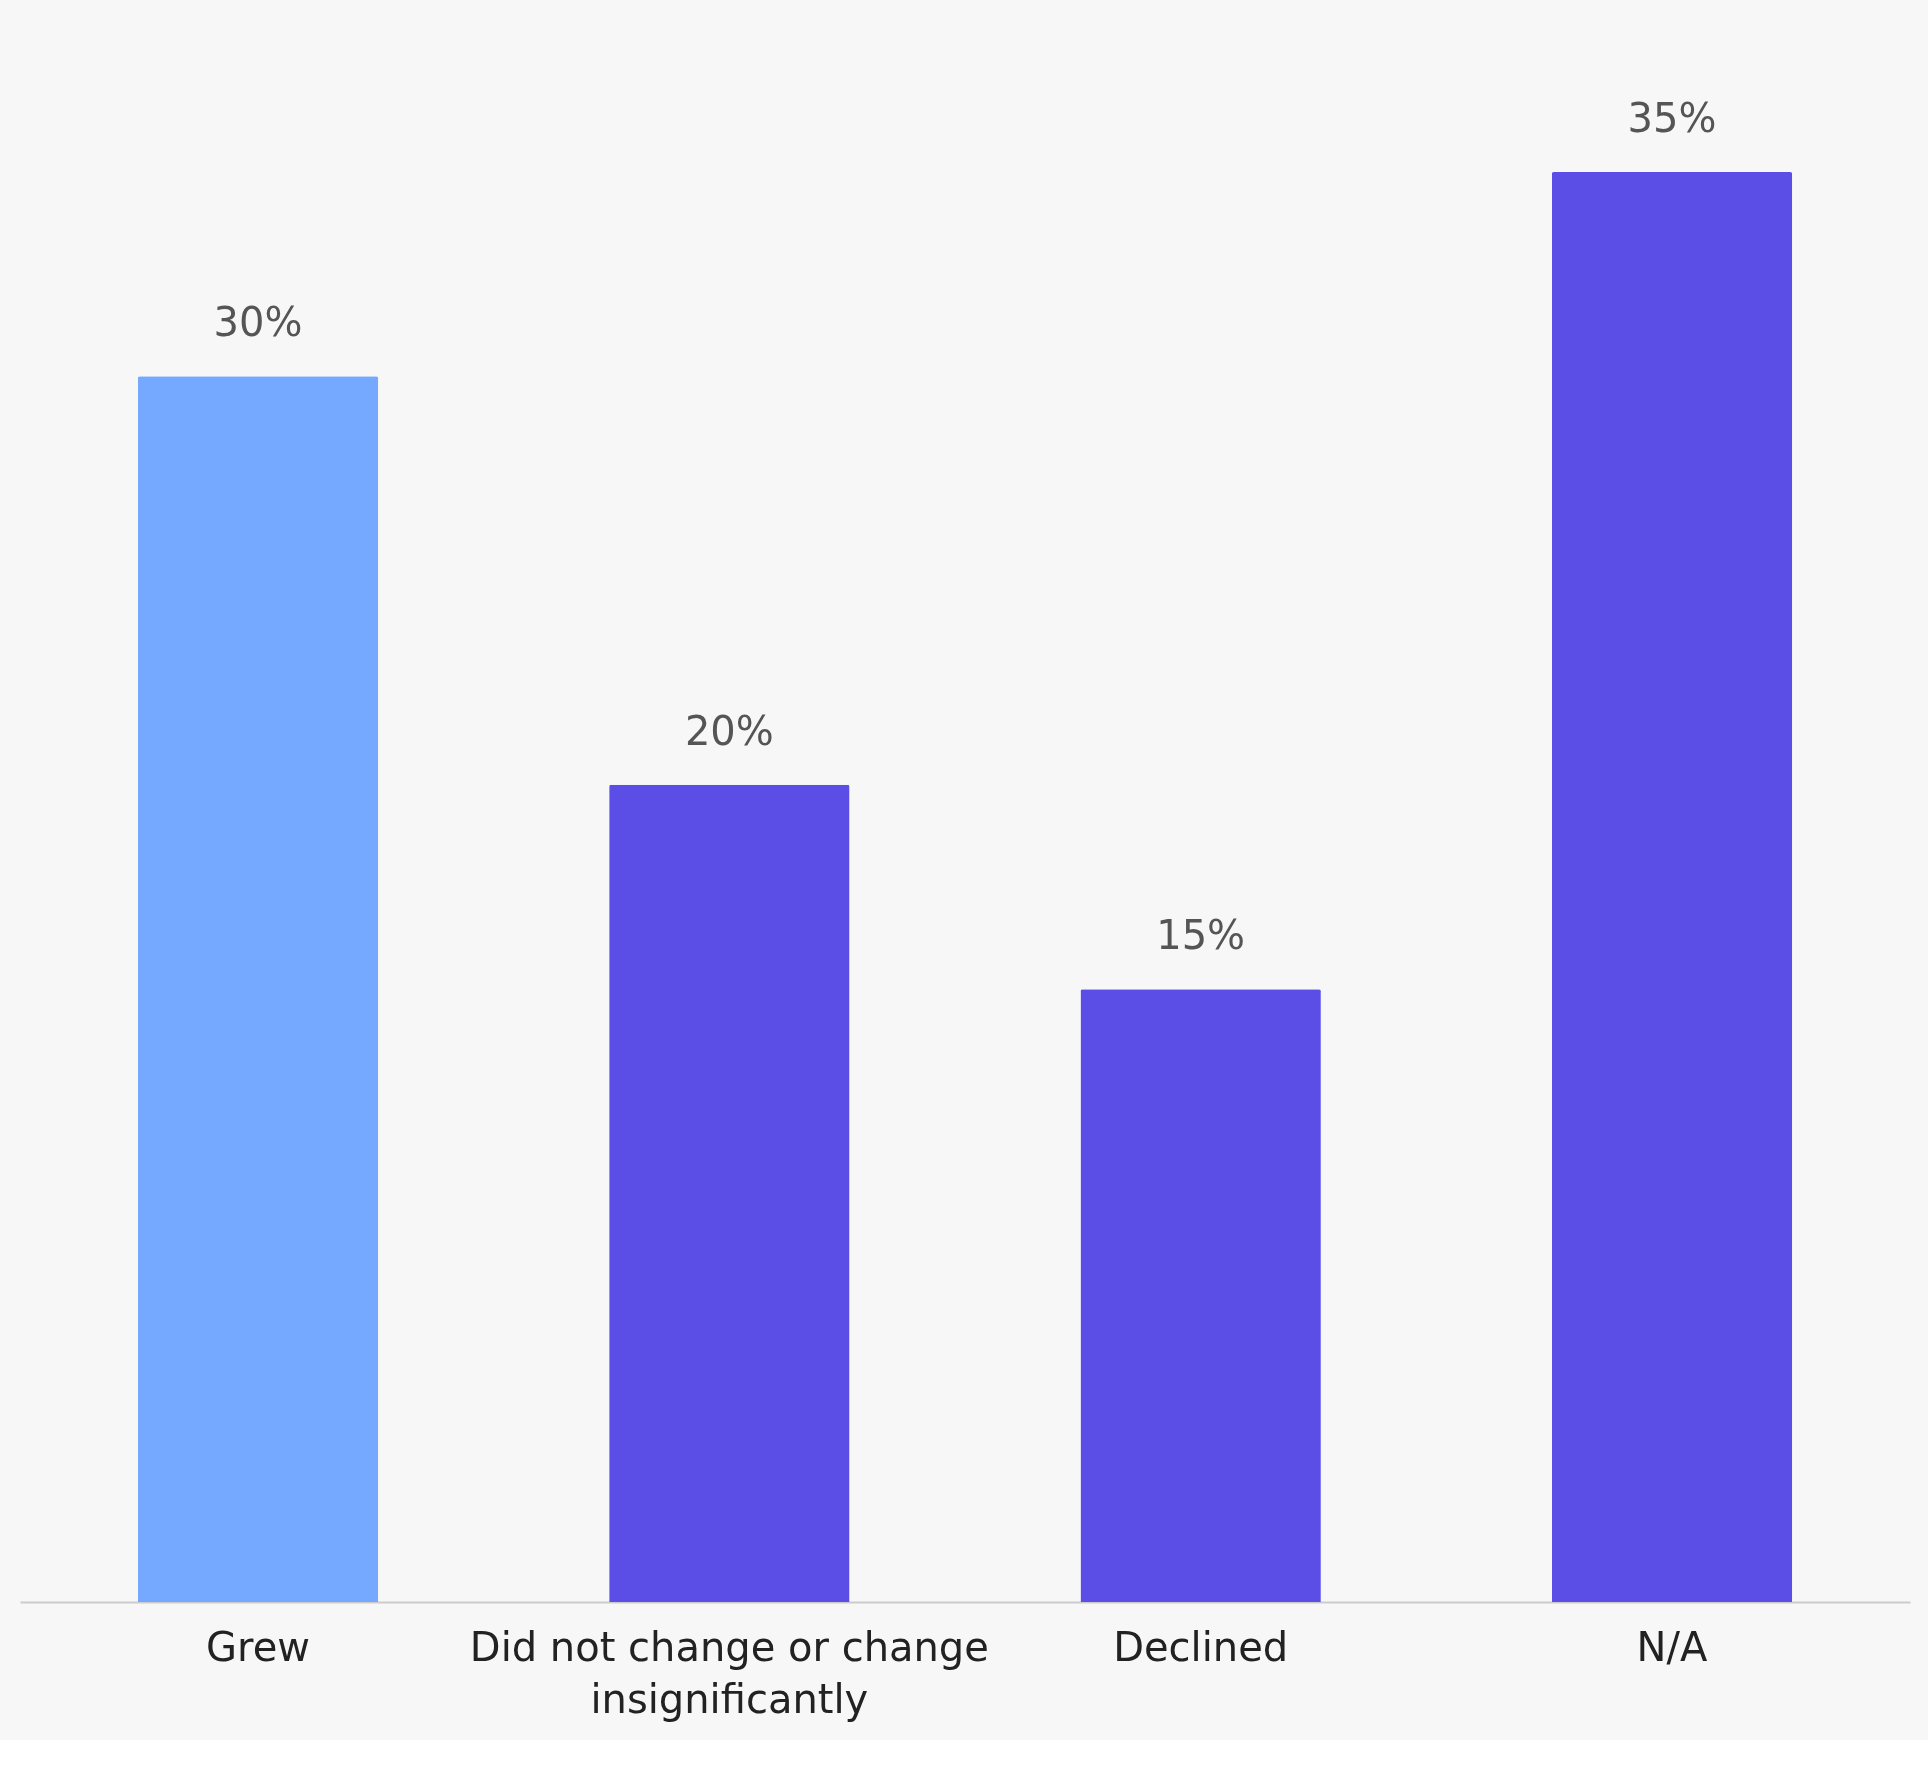 This screenshot has height=1766, width=1928. I want to click on data-label: 15%, so click(1201, 935).